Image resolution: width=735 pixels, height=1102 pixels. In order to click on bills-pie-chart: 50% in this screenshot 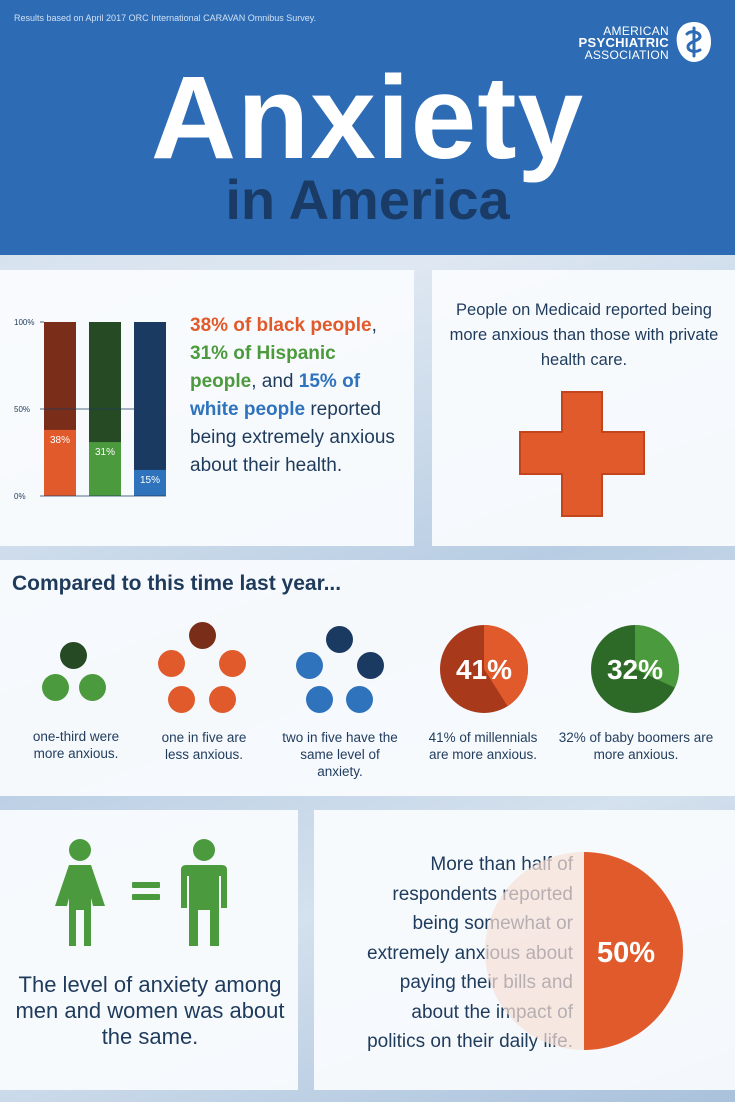, I will do `click(584, 951)`.